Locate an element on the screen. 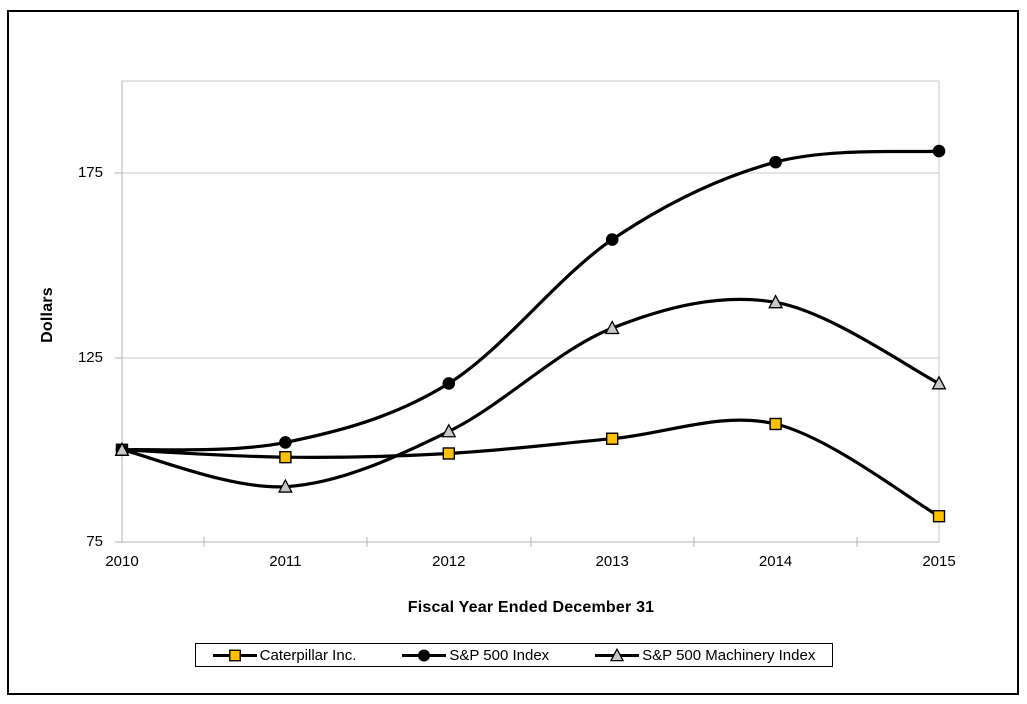 This screenshot has width=1027, height=704. y-axis-title: Dollars is located at coordinates (47, 315).